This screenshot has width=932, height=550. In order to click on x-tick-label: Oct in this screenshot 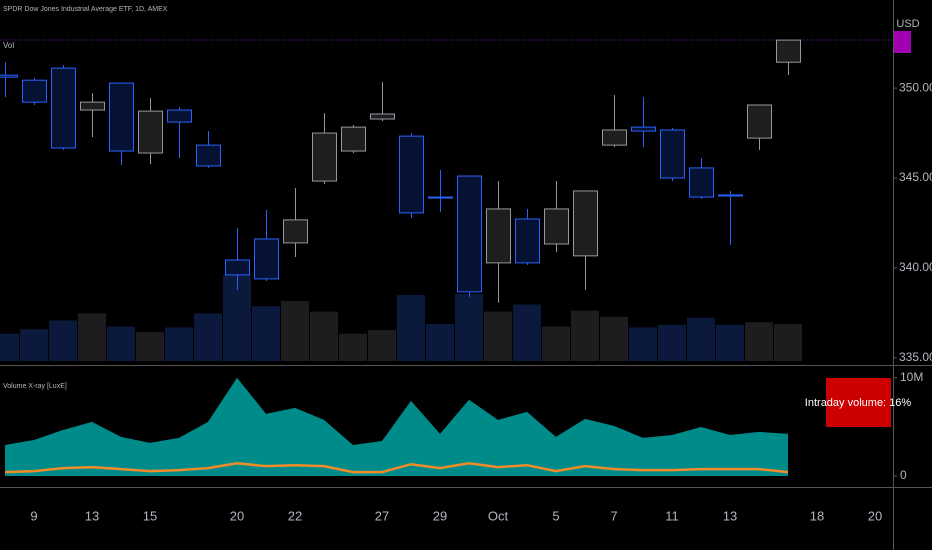, I will do `click(498, 515)`.